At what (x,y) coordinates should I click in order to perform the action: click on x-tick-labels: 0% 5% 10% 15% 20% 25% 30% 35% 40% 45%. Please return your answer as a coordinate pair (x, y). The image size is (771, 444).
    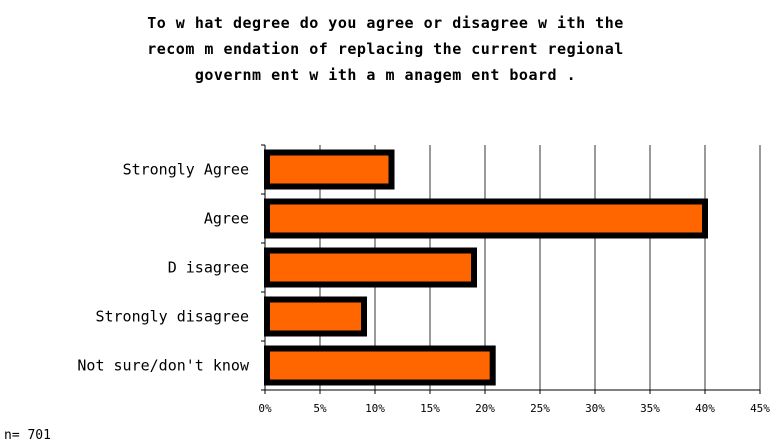
    Looking at the image, I should click on (514, 408).